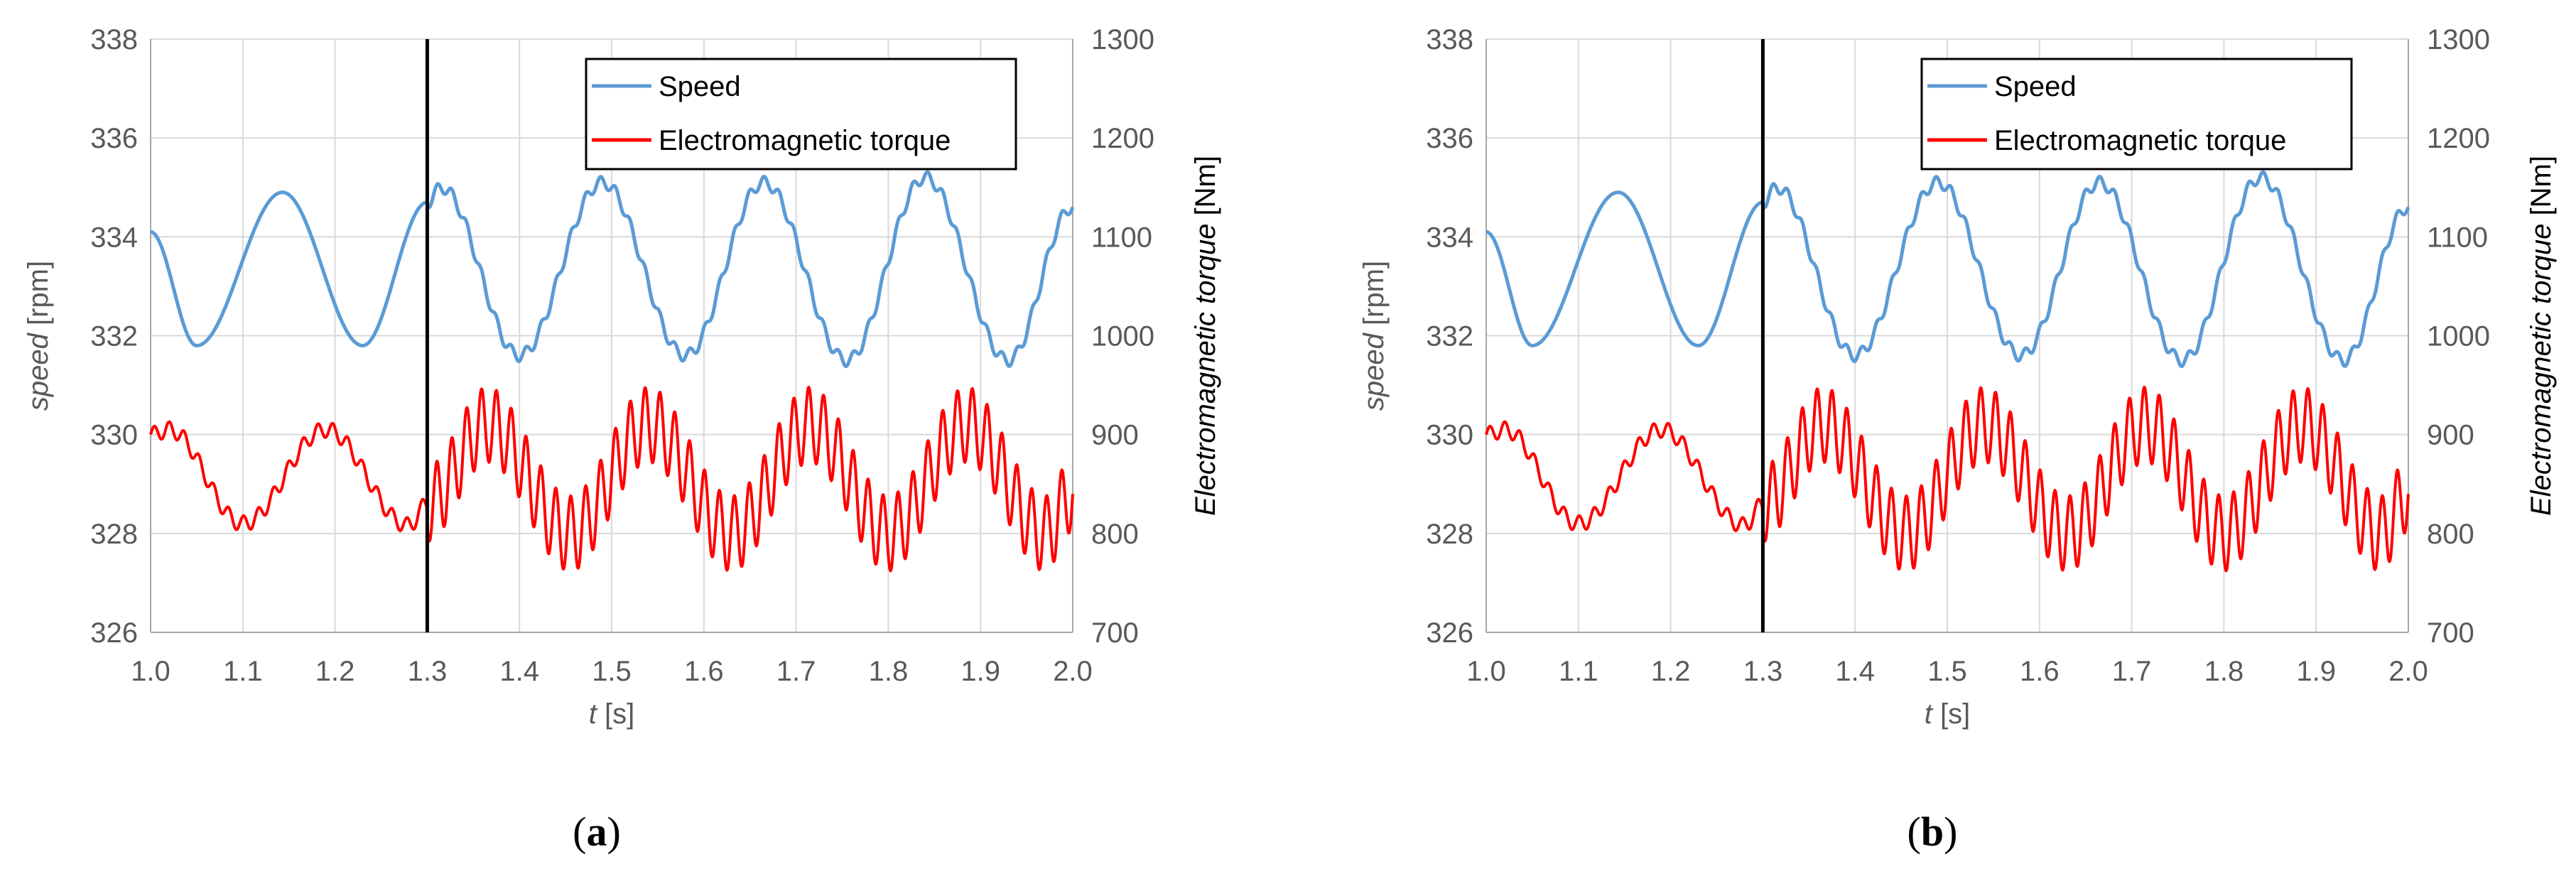 Image resolution: width=2576 pixels, height=881 pixels. I want to click on panel-label-letter: b, so click(1932, 832).